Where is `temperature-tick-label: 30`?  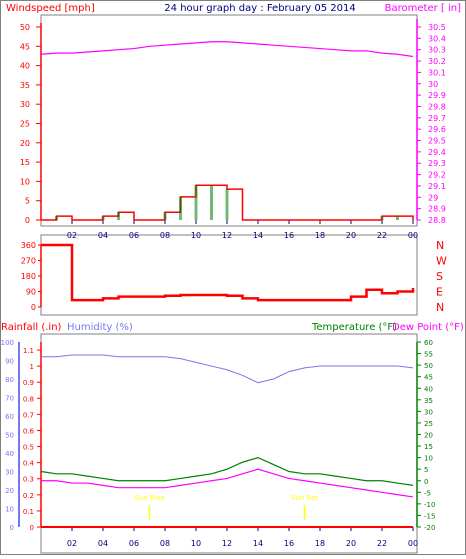
temperature-tick-label: 30 is located at coordinates (428, 412).